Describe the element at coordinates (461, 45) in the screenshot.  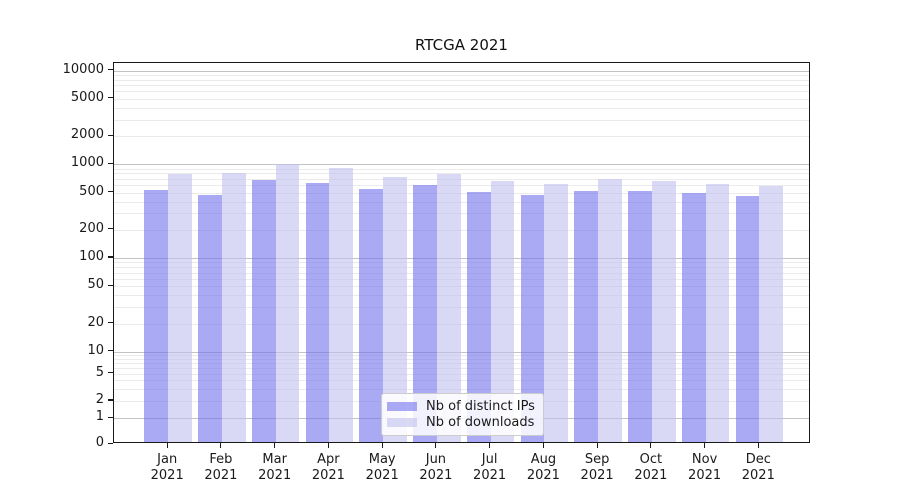
I see `chart-title: RTCGA 2021` at that location.